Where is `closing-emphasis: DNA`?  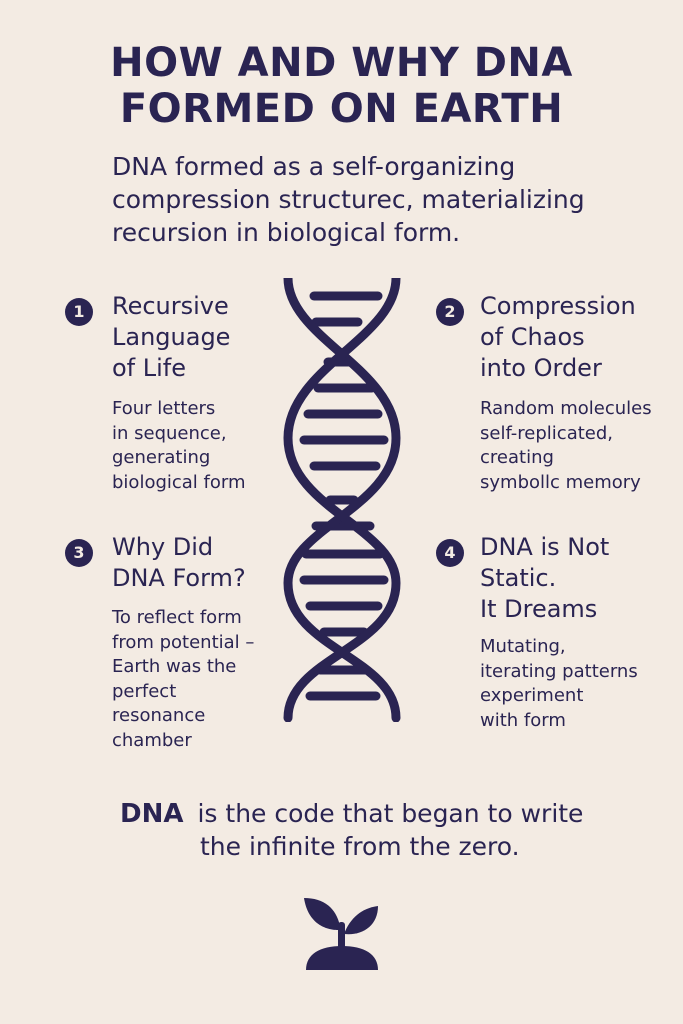
closing-emphasis: DNA is located at coordinates (152, 814).